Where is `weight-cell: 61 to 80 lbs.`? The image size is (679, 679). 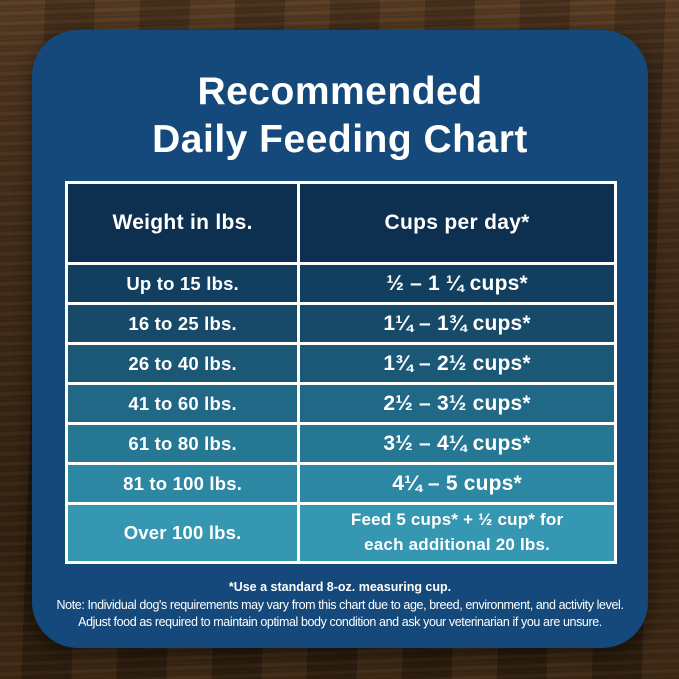 weight-cell: 61 to 80 lbs. is located at coordinates (182, 443).